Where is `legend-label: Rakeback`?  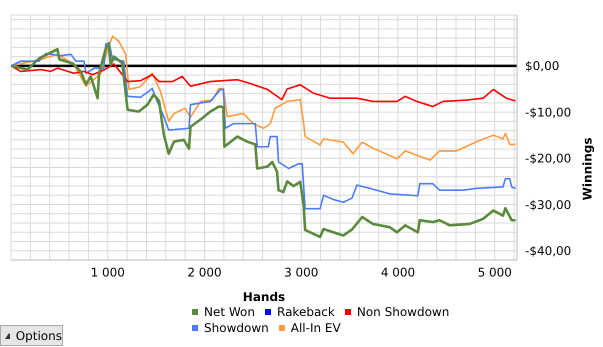 legend-label: Rakeback is located at coordinates (305, 312).